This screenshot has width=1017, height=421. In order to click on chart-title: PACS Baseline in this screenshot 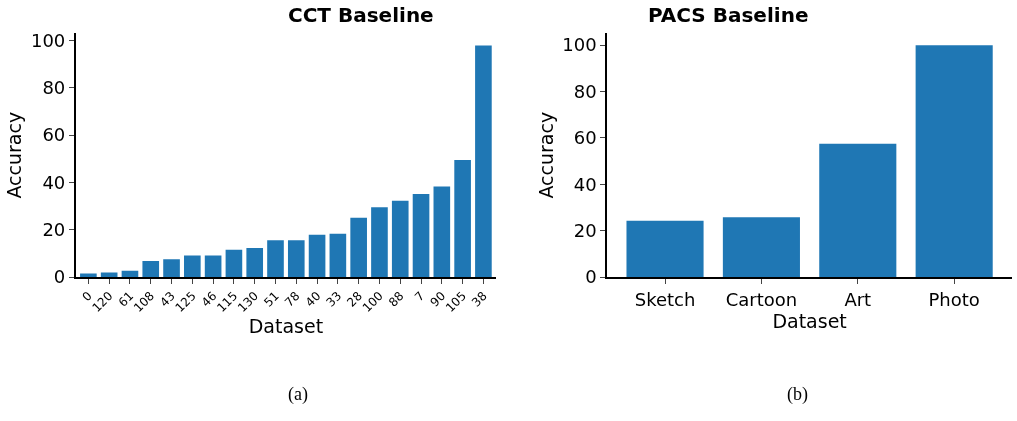, I will do `click(728, 15)`.